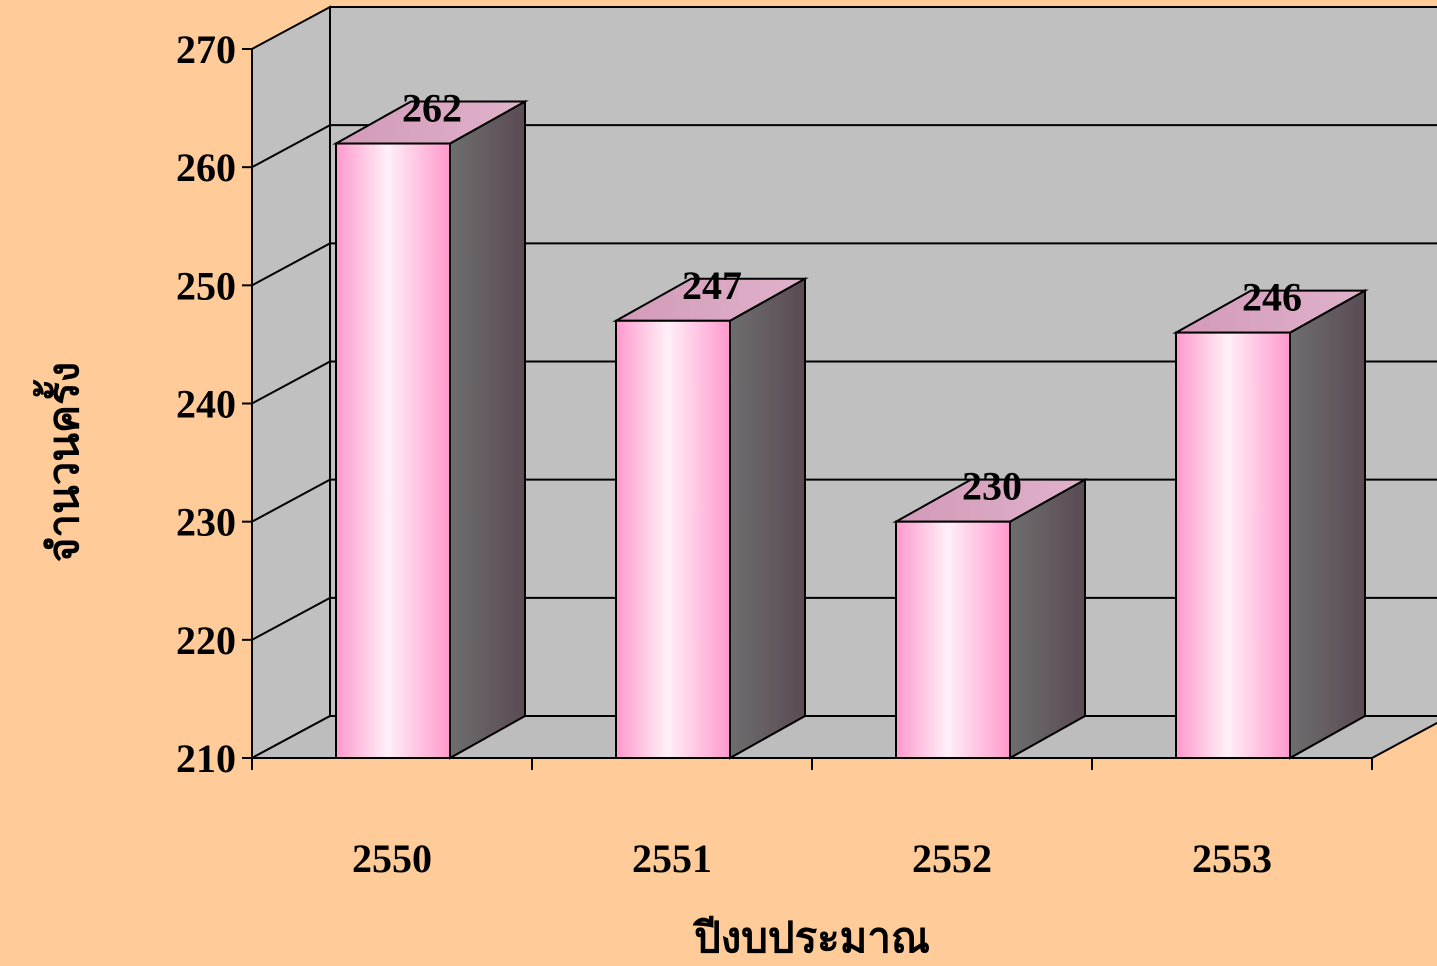  I want to click on data-label: 246, so click(1272, 297).